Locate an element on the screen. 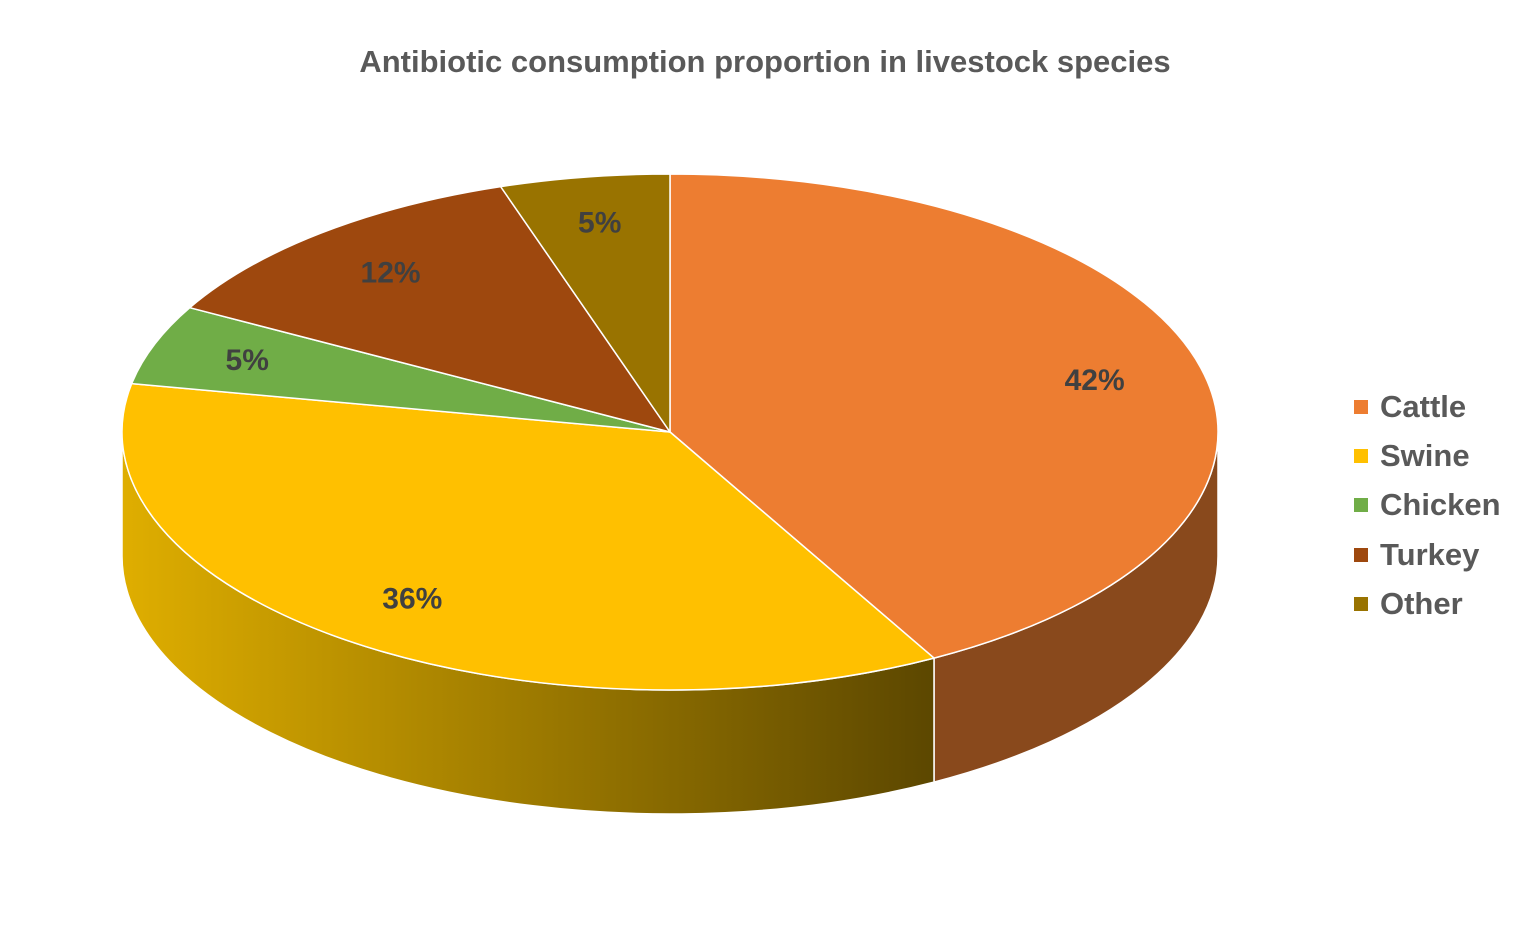  legend-item-swine: Swine is located at coordinates (1427, 455).